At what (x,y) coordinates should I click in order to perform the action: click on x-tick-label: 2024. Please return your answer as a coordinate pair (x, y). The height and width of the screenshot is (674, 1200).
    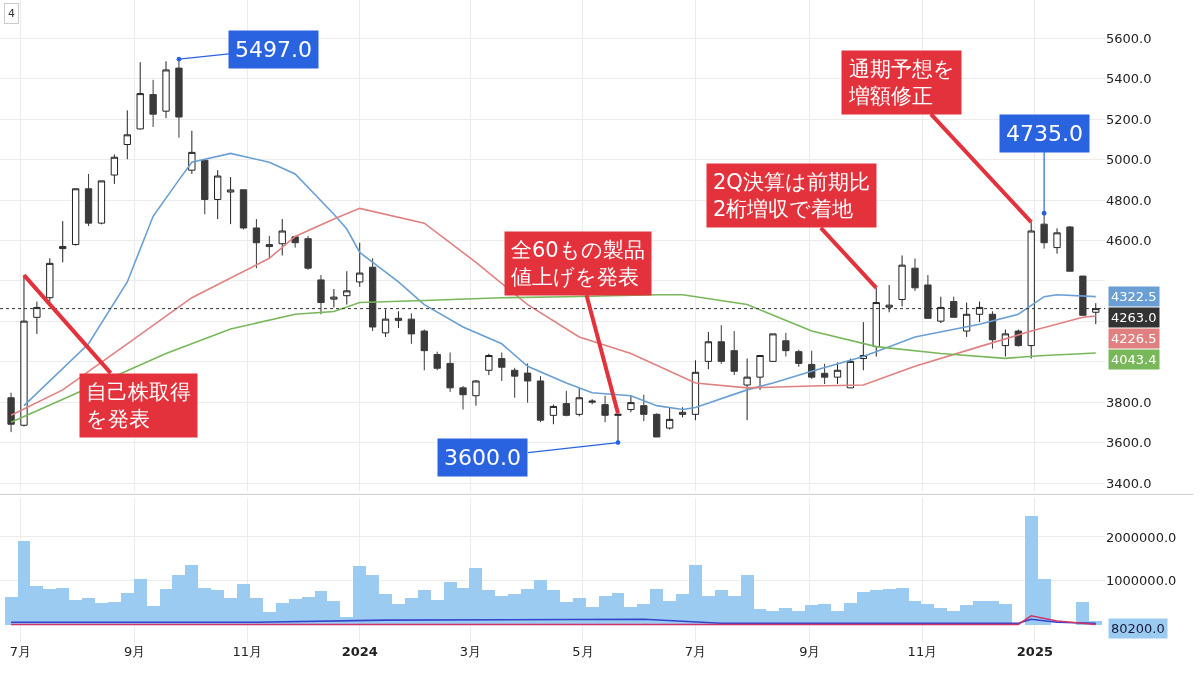
    Looking at the image, I should click on (359, 651).